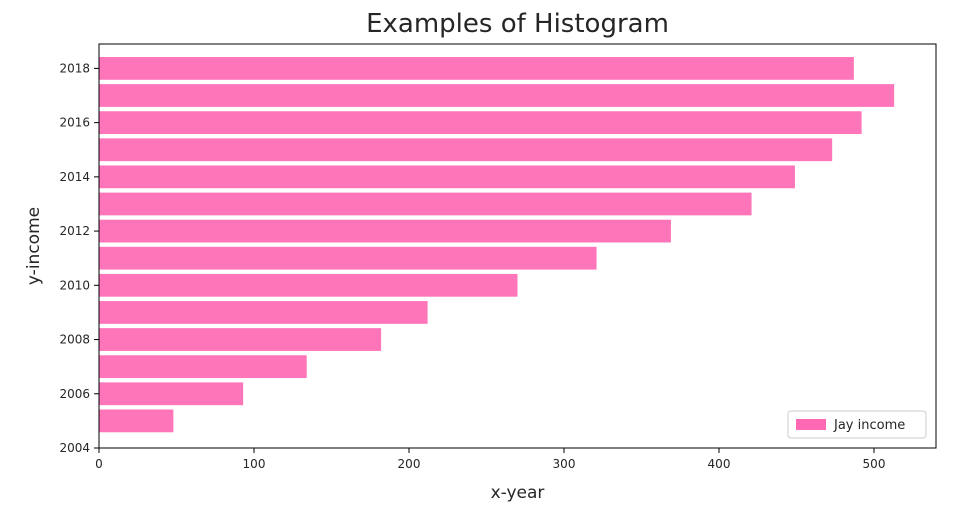 This screenshot has width=956, height=513. I want to click on x-tick-label: 0, so click(99, 464).